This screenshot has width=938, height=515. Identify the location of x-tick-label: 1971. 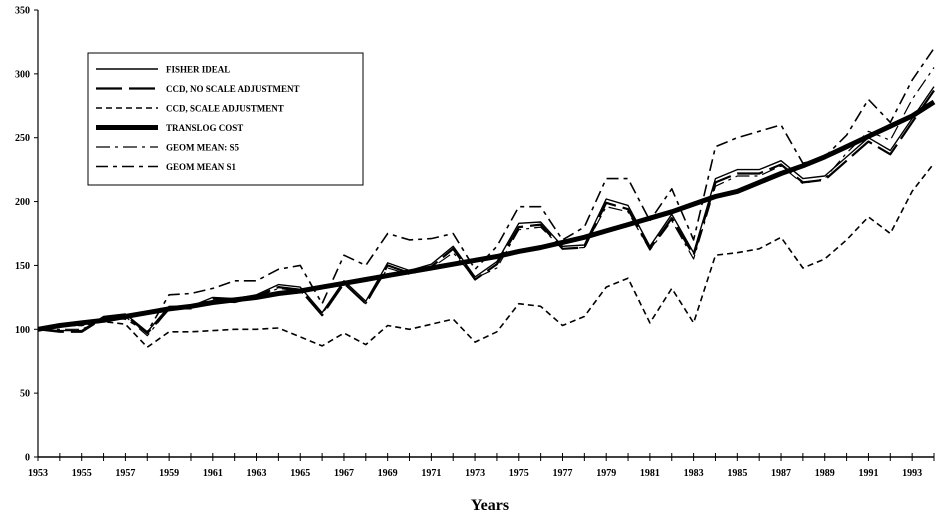
(431, 473).